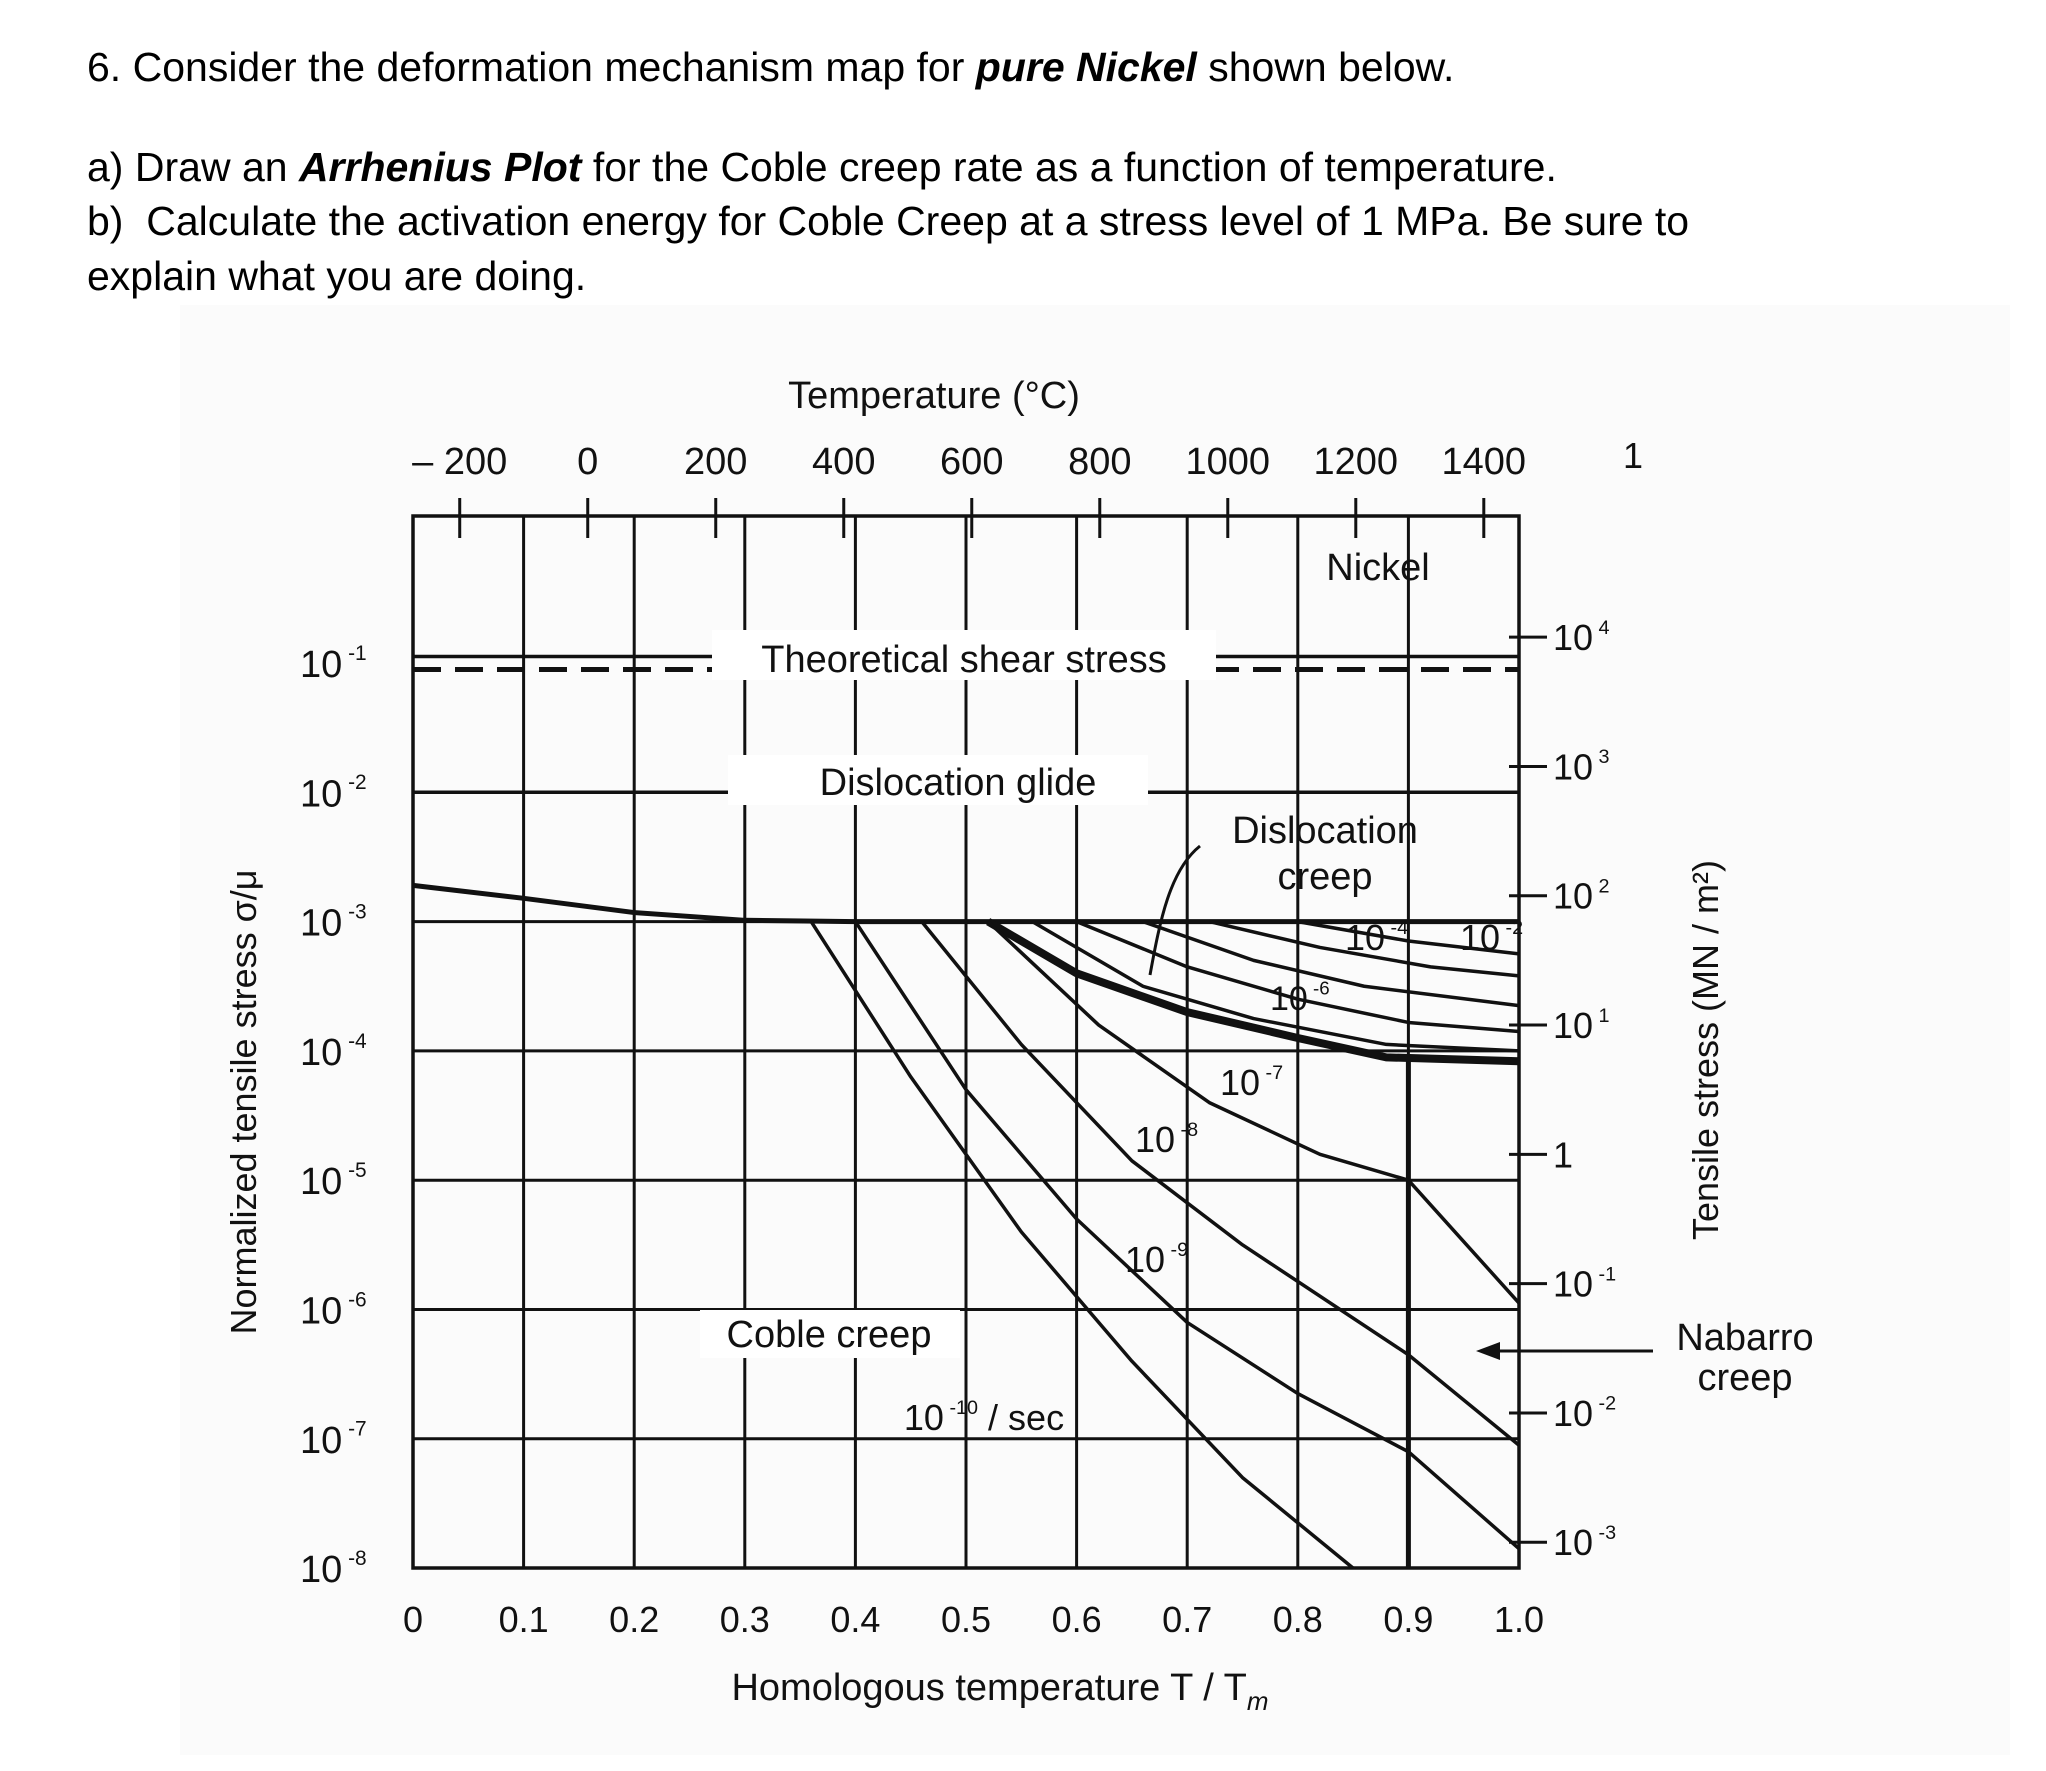 The width and height of the screenshot is (2046, 1771). I want to click on right-tick-label: 10 -2, so click(1584, 1413).